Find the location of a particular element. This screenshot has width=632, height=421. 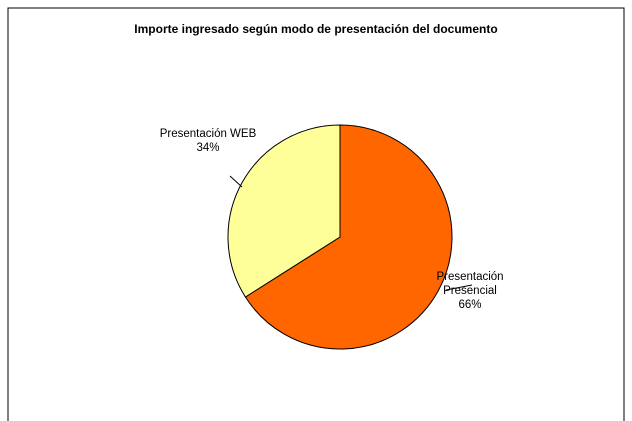

slice-label-text: Presentación WEB 34% is located at coordinates (208, 141).